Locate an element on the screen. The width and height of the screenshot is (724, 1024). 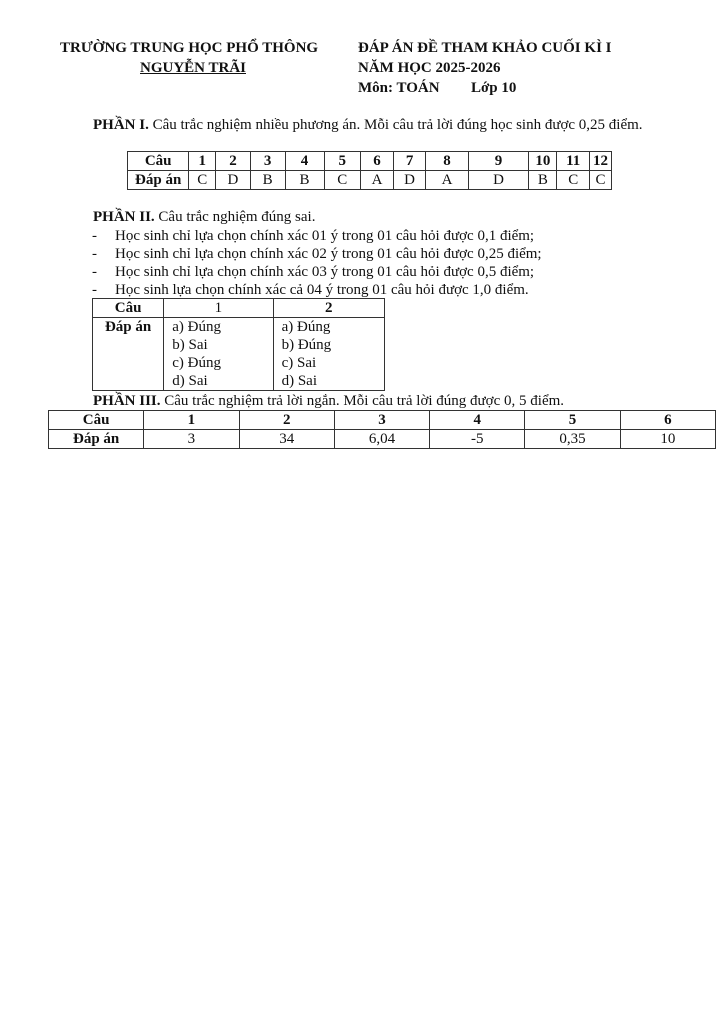
question-row: Câu 1 2 is located at coordinates (238, 308).